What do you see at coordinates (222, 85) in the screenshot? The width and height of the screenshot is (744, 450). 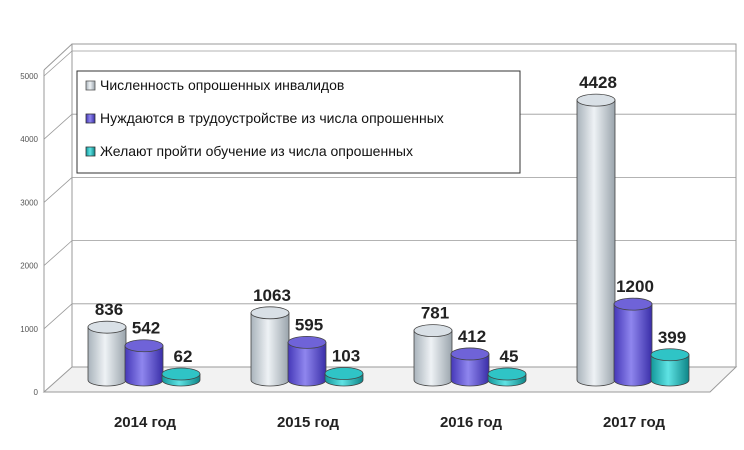 I see `legend-label-0: Численность опрошенных инвалидов` at bounding box center [222, 85].